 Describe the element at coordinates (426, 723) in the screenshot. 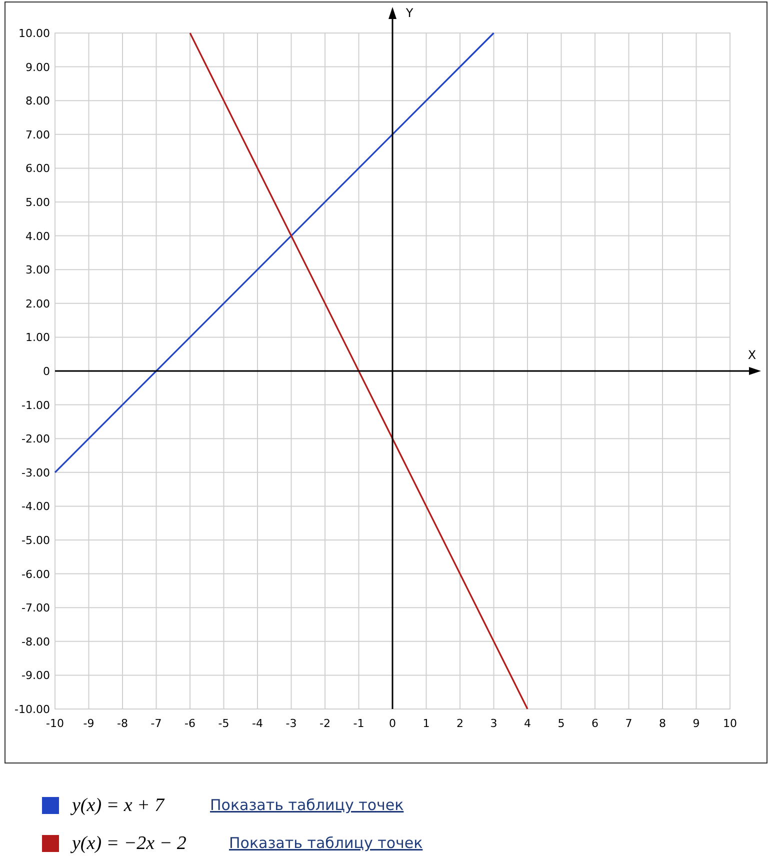

I see `x-tick-label: 1` at that location.